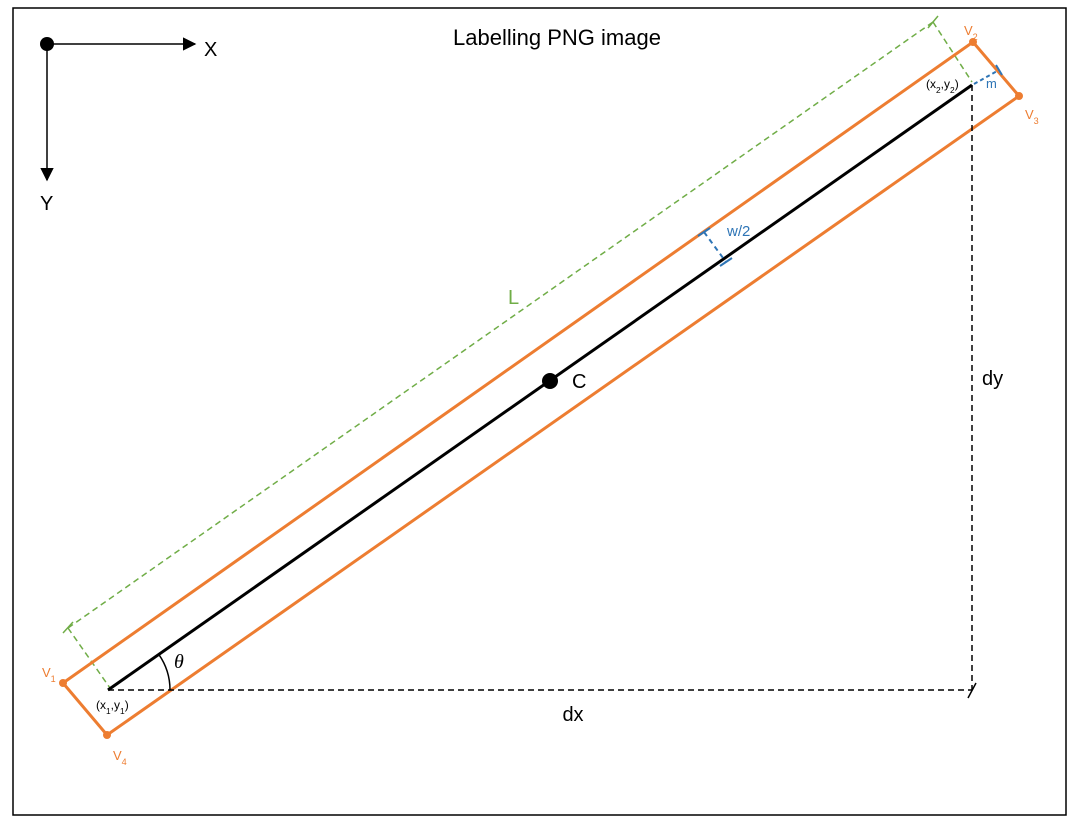 Image resolution: width=1078 pixels, height=827 pixels. What do you see at coordinates (999, 70) in the screenshot?
I see `margin-tick` at bounding box center [999, 70].